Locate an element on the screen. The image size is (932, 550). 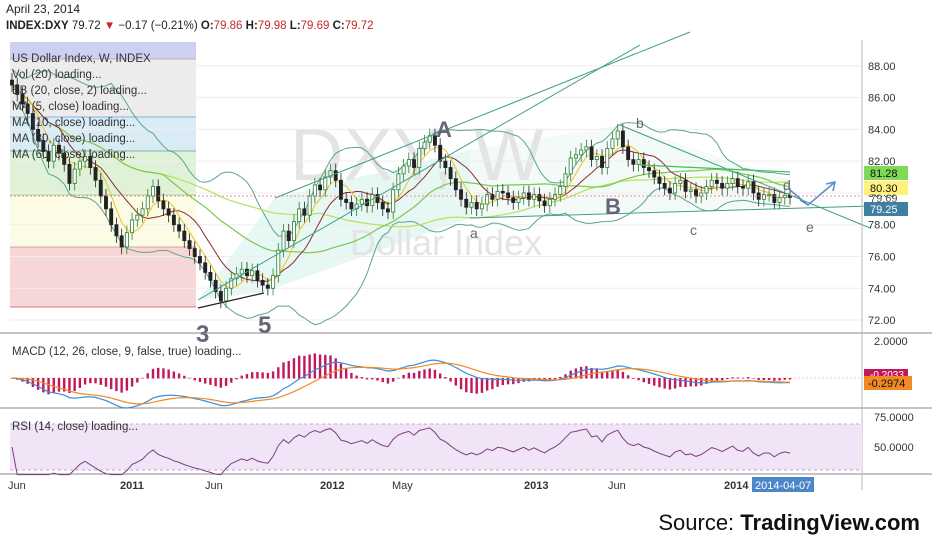
price-tick-84: 84.00 is located at coordinates (882, 130).